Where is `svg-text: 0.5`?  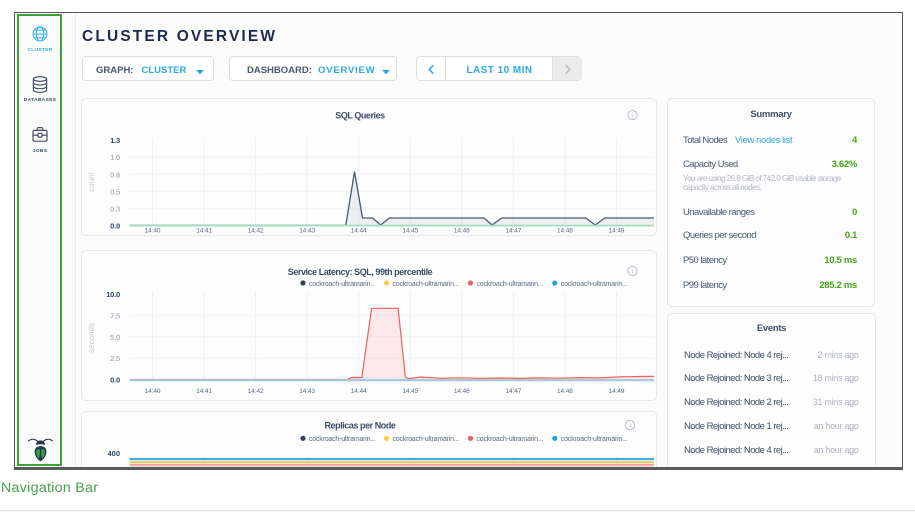 svg-text: 0.5 is located at coordinates (115, 191).